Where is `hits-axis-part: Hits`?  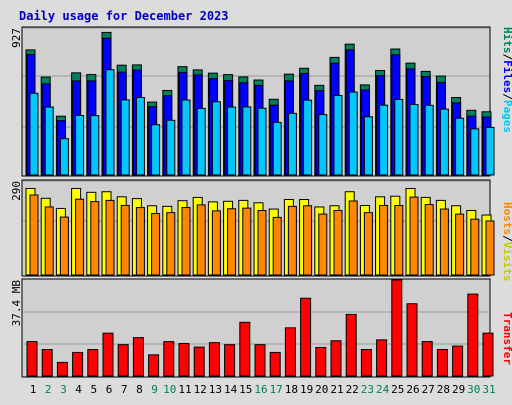 hits-axis-part: Hits is located at coordinates (506, 40).